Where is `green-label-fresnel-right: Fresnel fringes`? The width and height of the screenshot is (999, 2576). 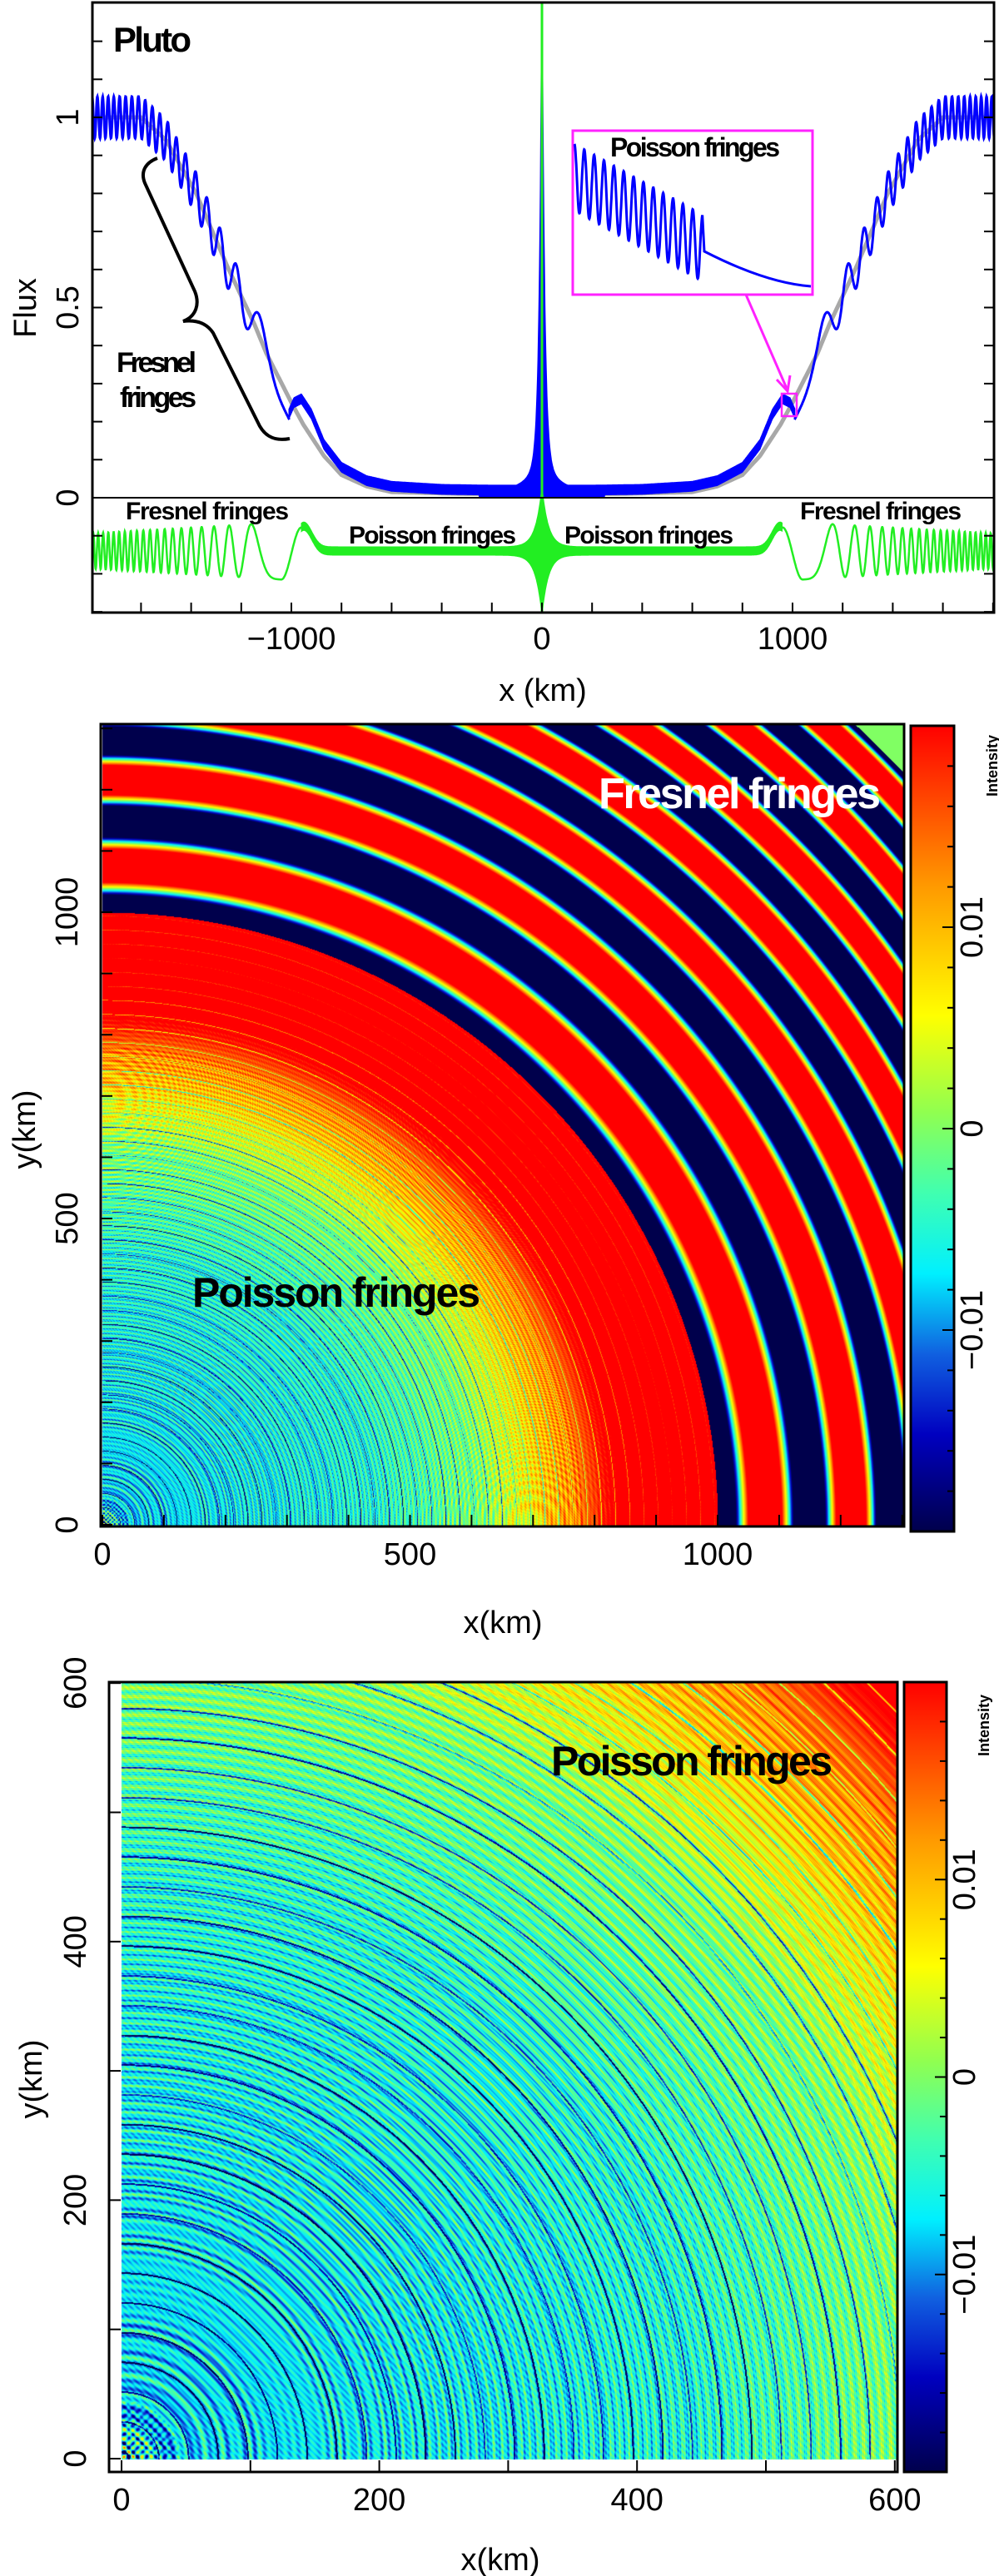 green-label-fresnel-right: Fresnel fringes is located at coordinates (881, 511).